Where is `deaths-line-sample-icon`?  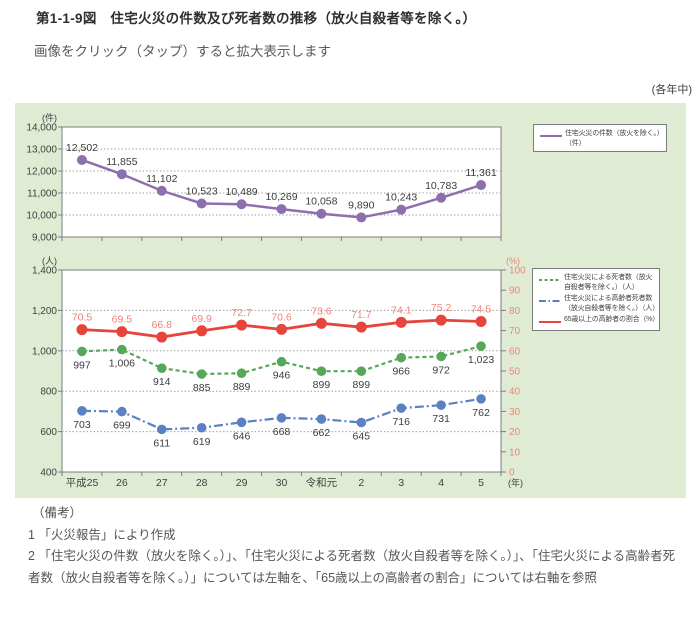
deaths-line-sample-icon is located at coordinates (550, 280).